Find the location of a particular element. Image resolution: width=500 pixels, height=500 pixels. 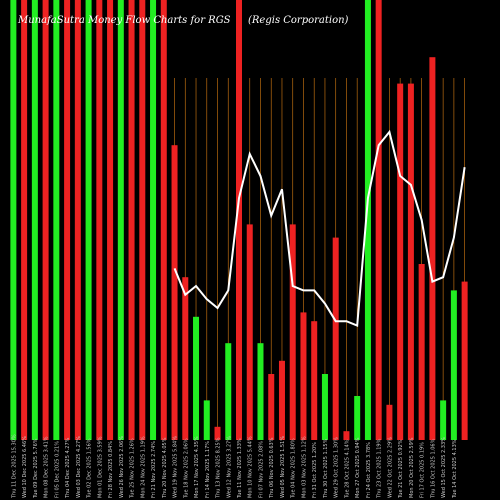

x-tick-label: Wed 10 Dec 2025 6.46% is located at coordinates (25, 467).